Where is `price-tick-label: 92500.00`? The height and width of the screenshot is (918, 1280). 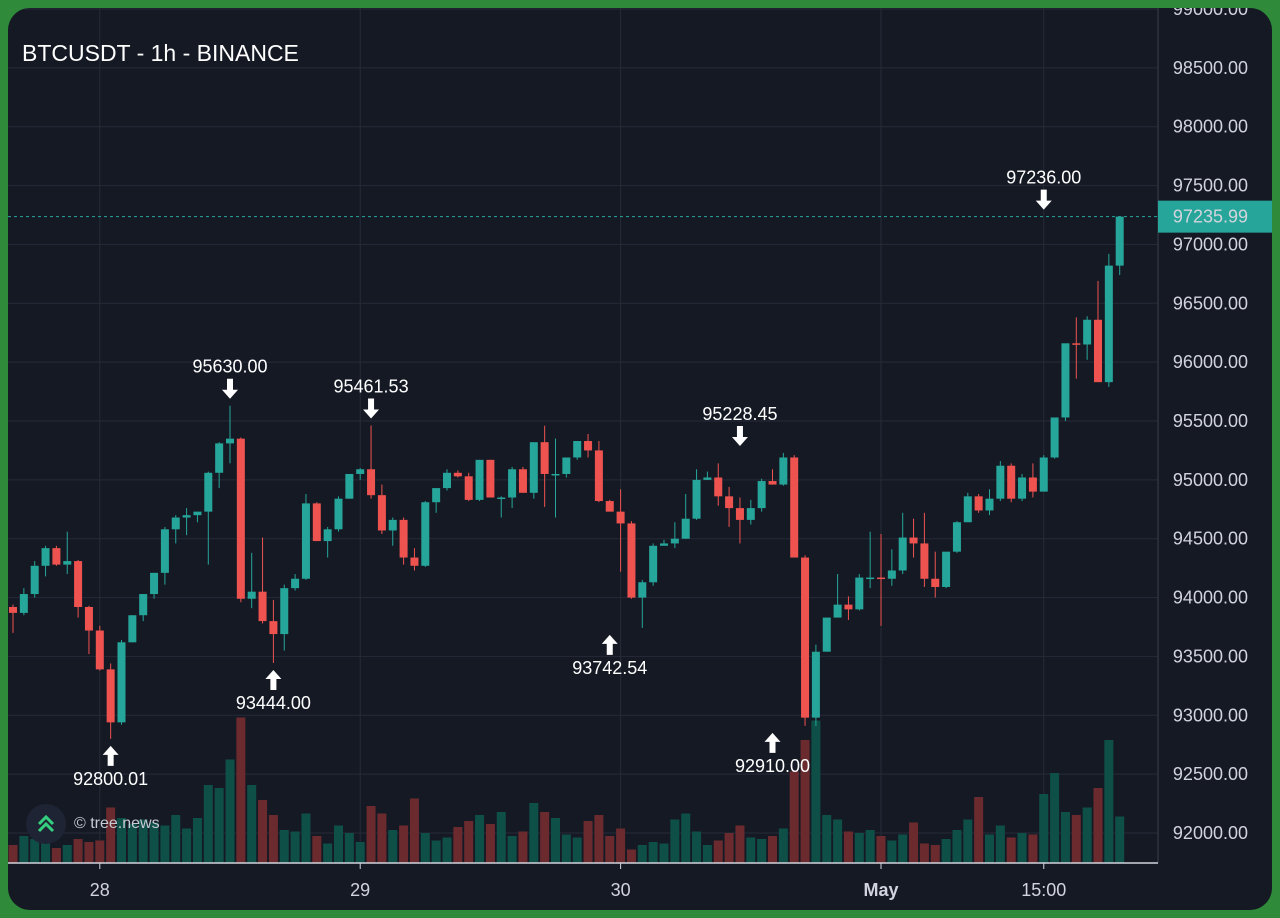
price-tick-label: 92500.00 is located at coordinates (1210, 774).